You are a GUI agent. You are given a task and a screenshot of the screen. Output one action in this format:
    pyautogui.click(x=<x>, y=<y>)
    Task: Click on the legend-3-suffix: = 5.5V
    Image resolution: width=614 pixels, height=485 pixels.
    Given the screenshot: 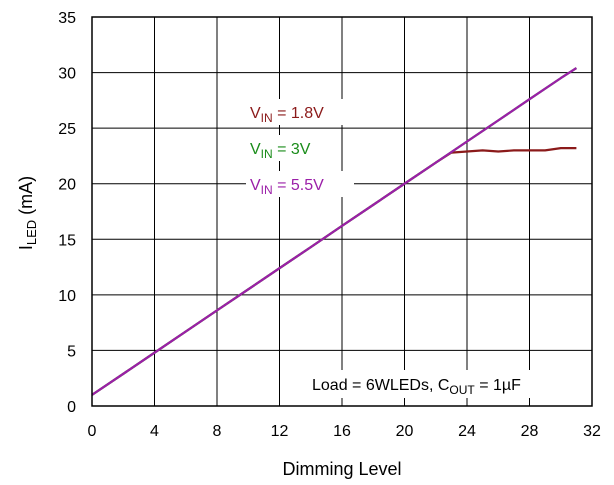 What is the action you would take?
    pyautogui.click(x=298, y=185)
    